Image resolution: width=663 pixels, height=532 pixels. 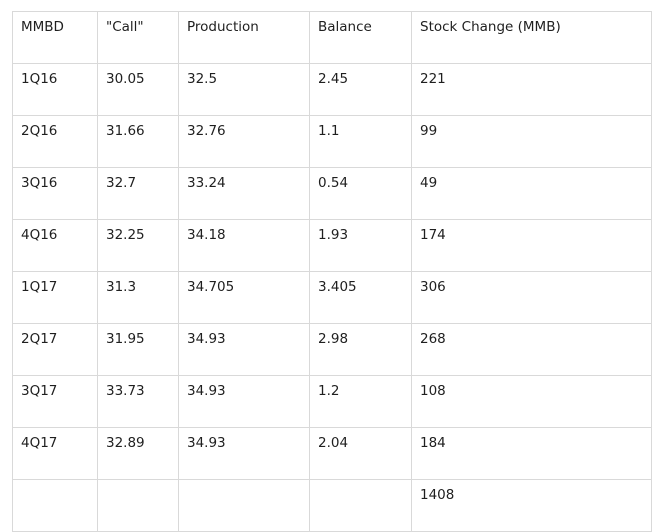 I want to click on table-cell-production: 32.5, so click(x=244, y=89).